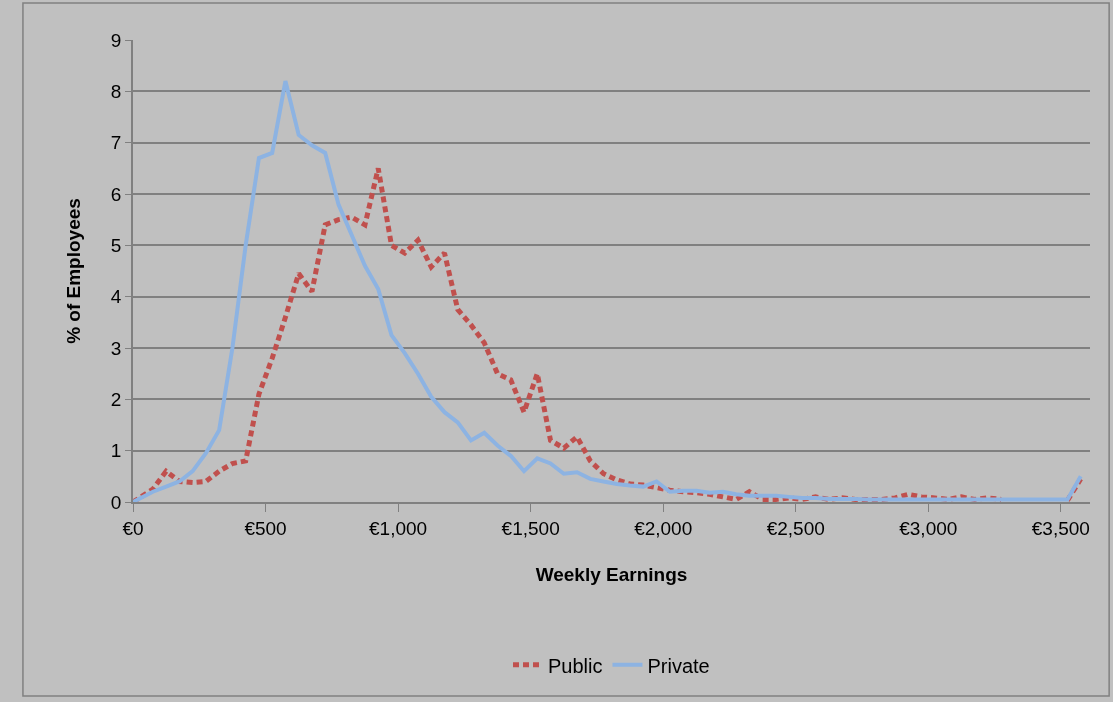 The width and height of the screenshot is (1113, 702). Describe the element at coordinates (116, 91) in the screenshot. I see `y-tick-label: 8` at that location.